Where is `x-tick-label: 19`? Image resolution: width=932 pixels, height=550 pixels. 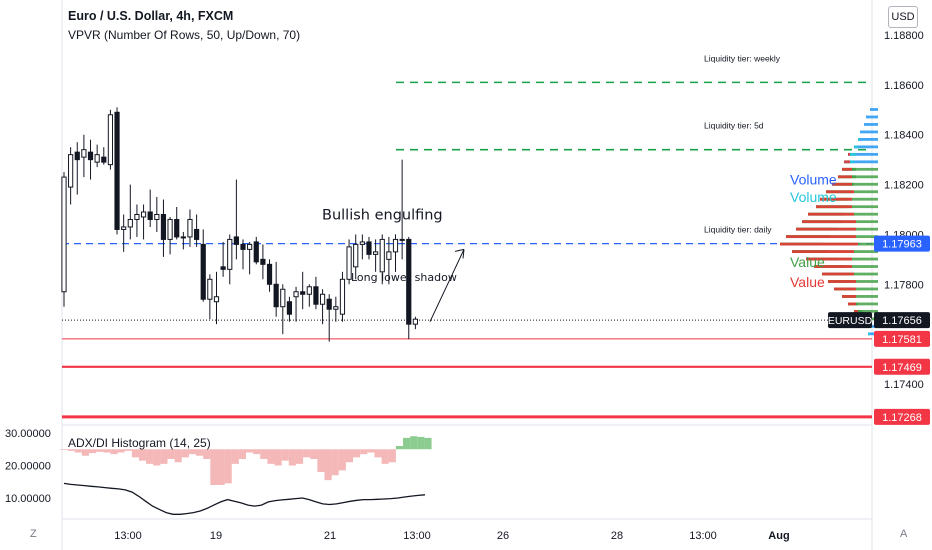
x-tick-label: 19 is located at coordinates (216, 536).